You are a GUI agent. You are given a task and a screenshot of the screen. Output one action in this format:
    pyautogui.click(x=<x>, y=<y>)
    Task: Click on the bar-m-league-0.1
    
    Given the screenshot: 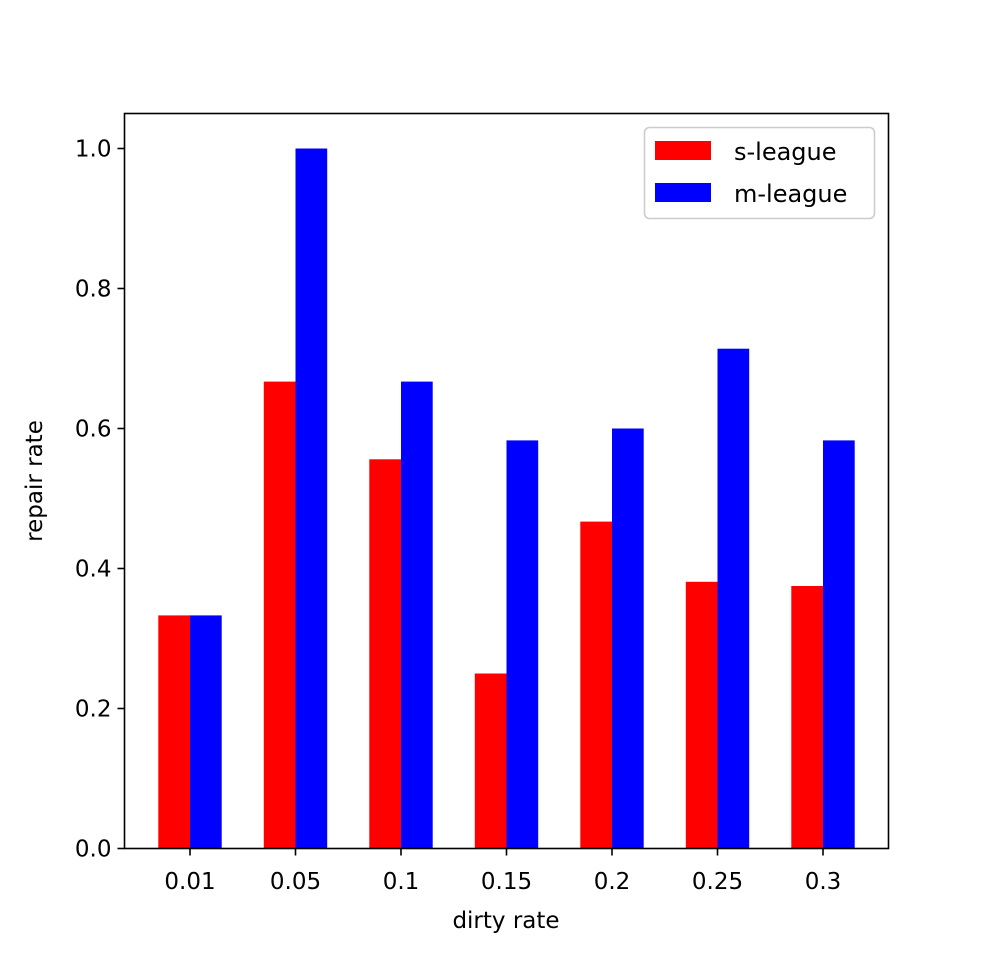 What is the action you would take?
    pyautogui.click(x=417, y=615)
    